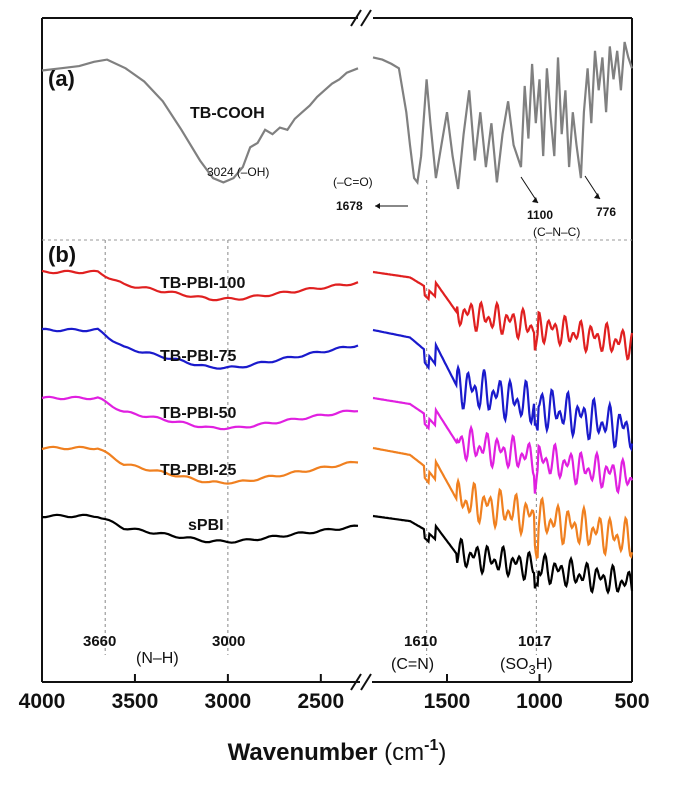 The height and width of the screenshot is (790, 675). I want to click on annot-3660: 3660, so click(99, 641).